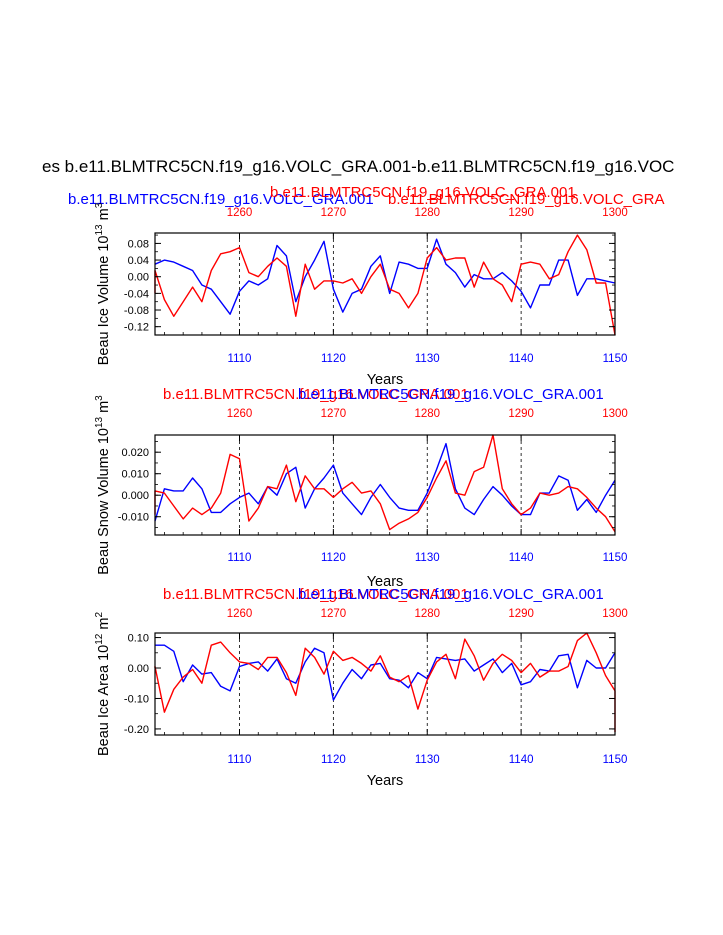 This screenshot has height=935, width=723. What do you see at coordinates (526, 199) in the screenshot?
I see `overlap-title-red: b.e11.BLMTRC5CN.f19_g16.VOLC_GRA` at bounding box center [526, 199].